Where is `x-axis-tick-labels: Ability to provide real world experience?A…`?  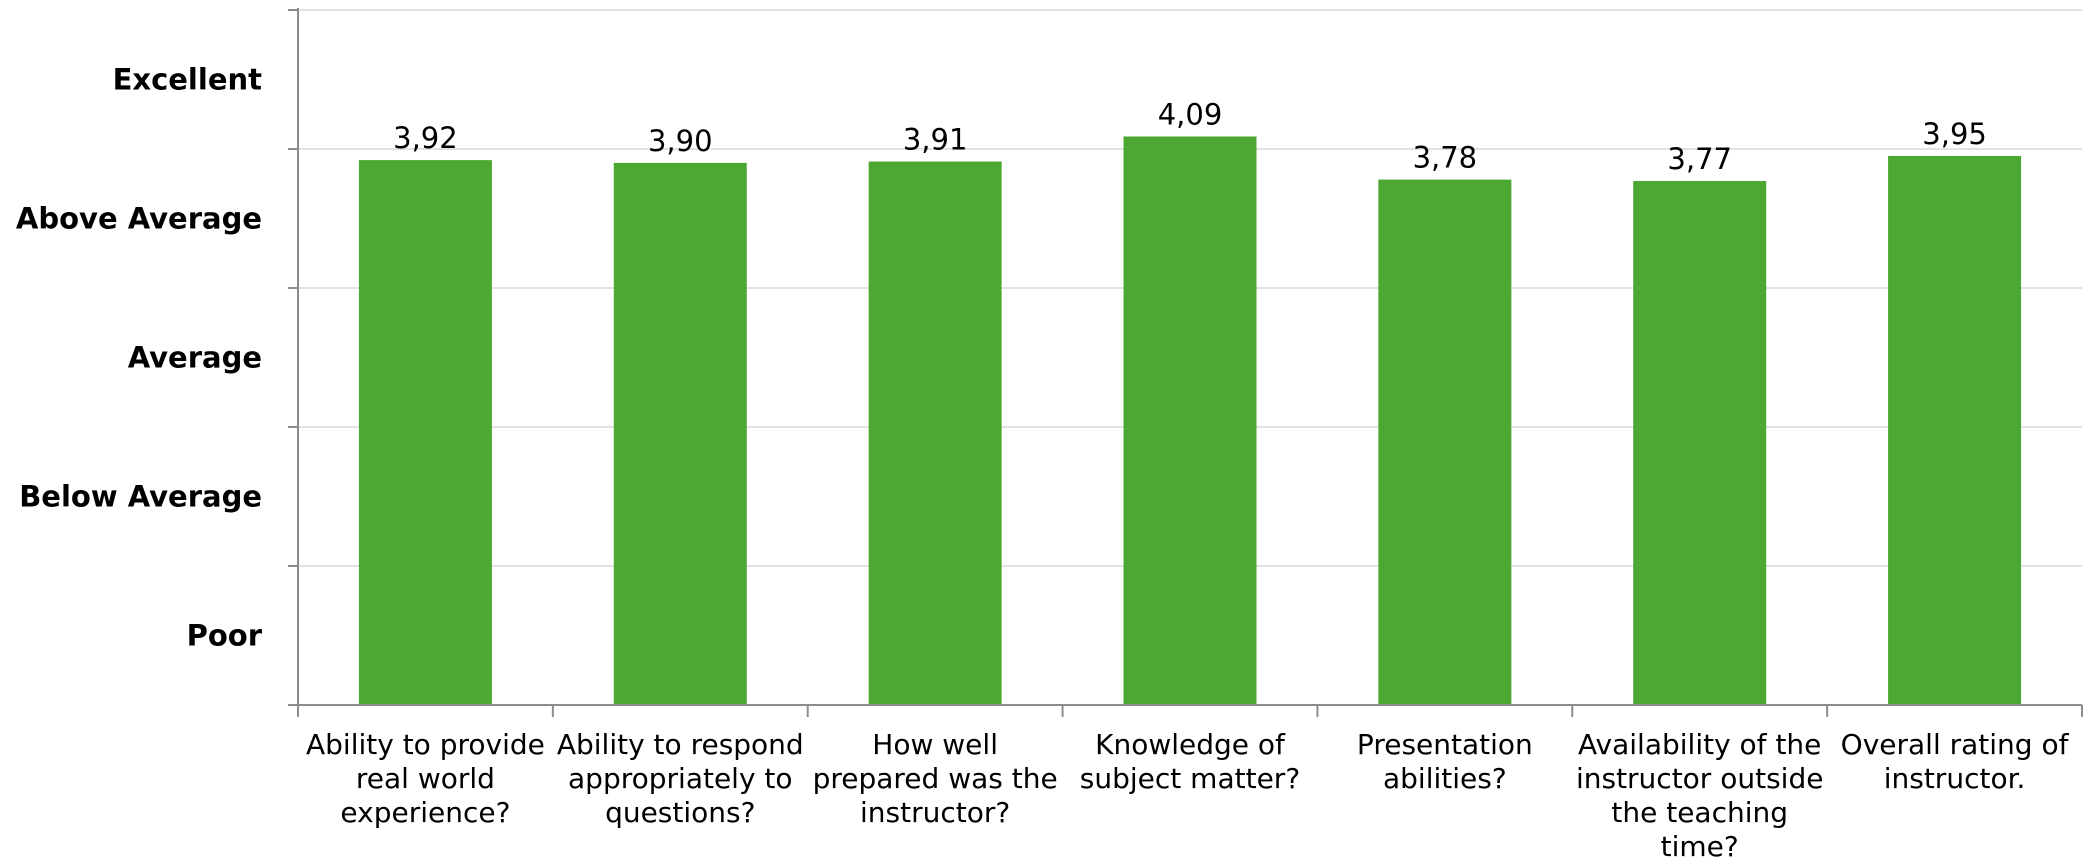 x-axis-tick-labels: Ability to provide real world experience?A… is located at coordinates (1188, 792).